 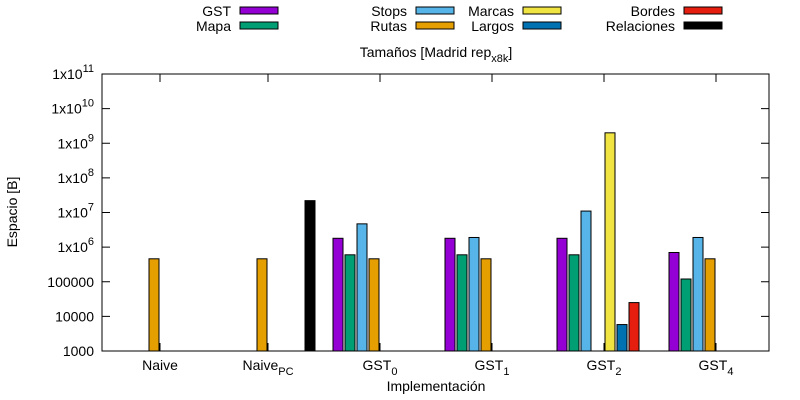 What do you see at coordinates (73, 72) in the screenshot?
I see `y-tick-label: 1x10¹¹` at bounding box center [73, 72].